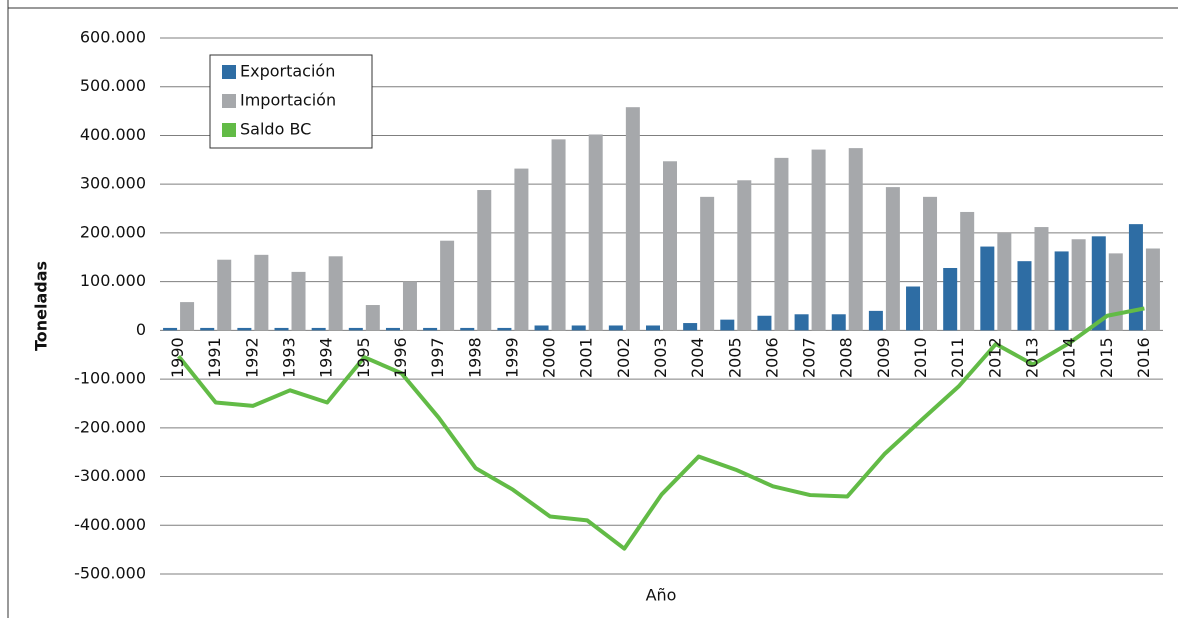 This screenshot has height=618, width=1178. What do you see at coordinates (660, 357) in the screenshot?
I see `x-tick-label: 2003` at bounding box center [660, 357].